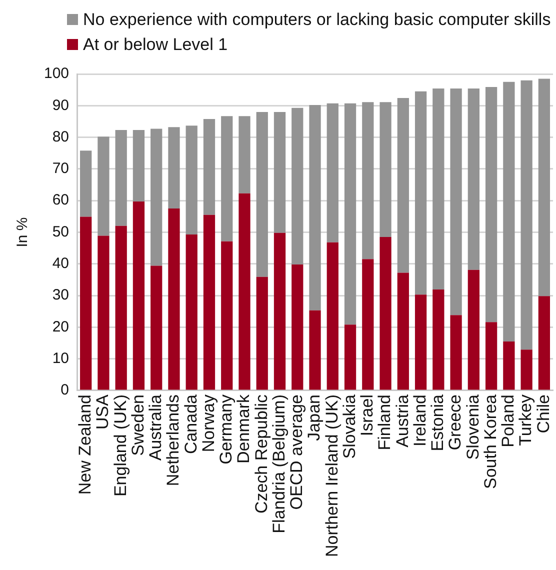 The image size is (556, 570). What do you see at coordinates (61, 137) in the screenshot?
I see `y-tick-label: 80` at bounding box center [61, 137].